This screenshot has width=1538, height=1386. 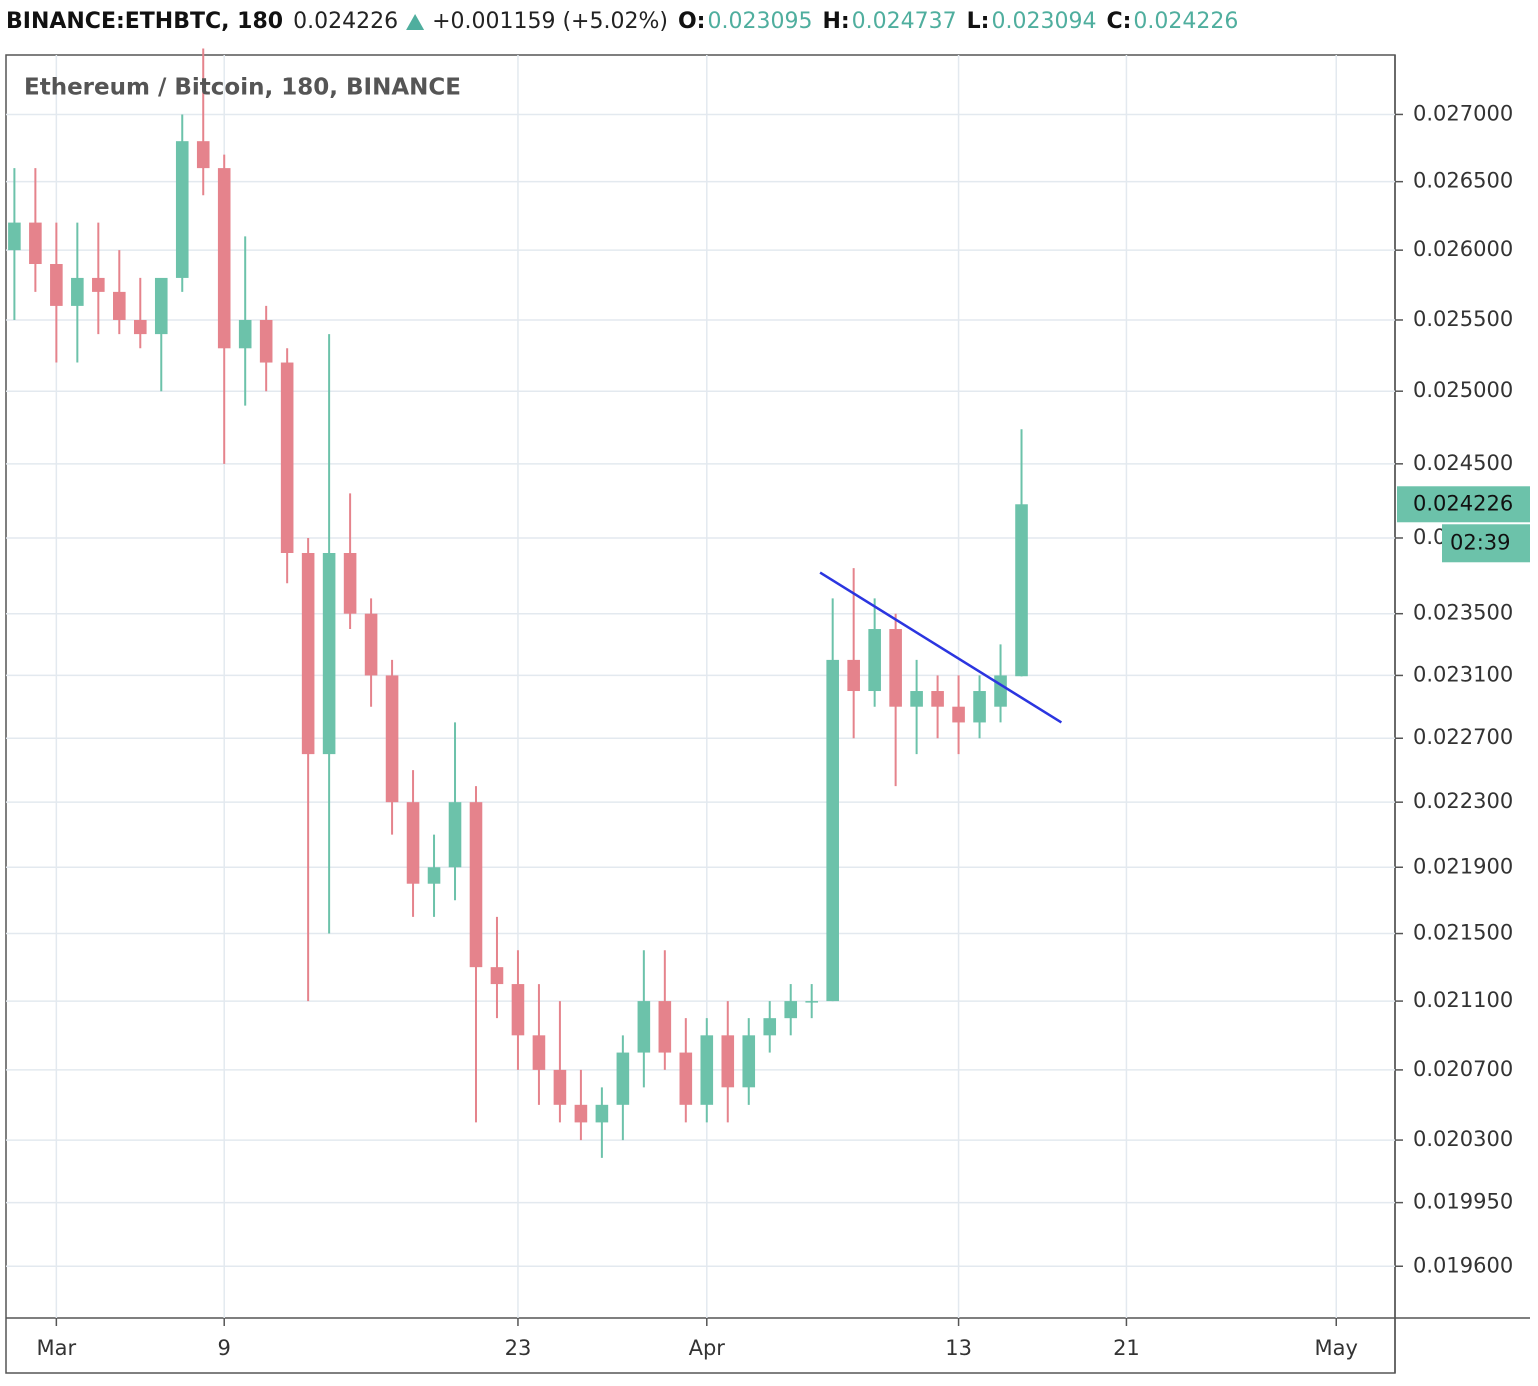 What do you see at coordinates (1463, 613) in the screenshot?
I see `y-tick-label: 0.023500` at bounding box center [1463, 613].